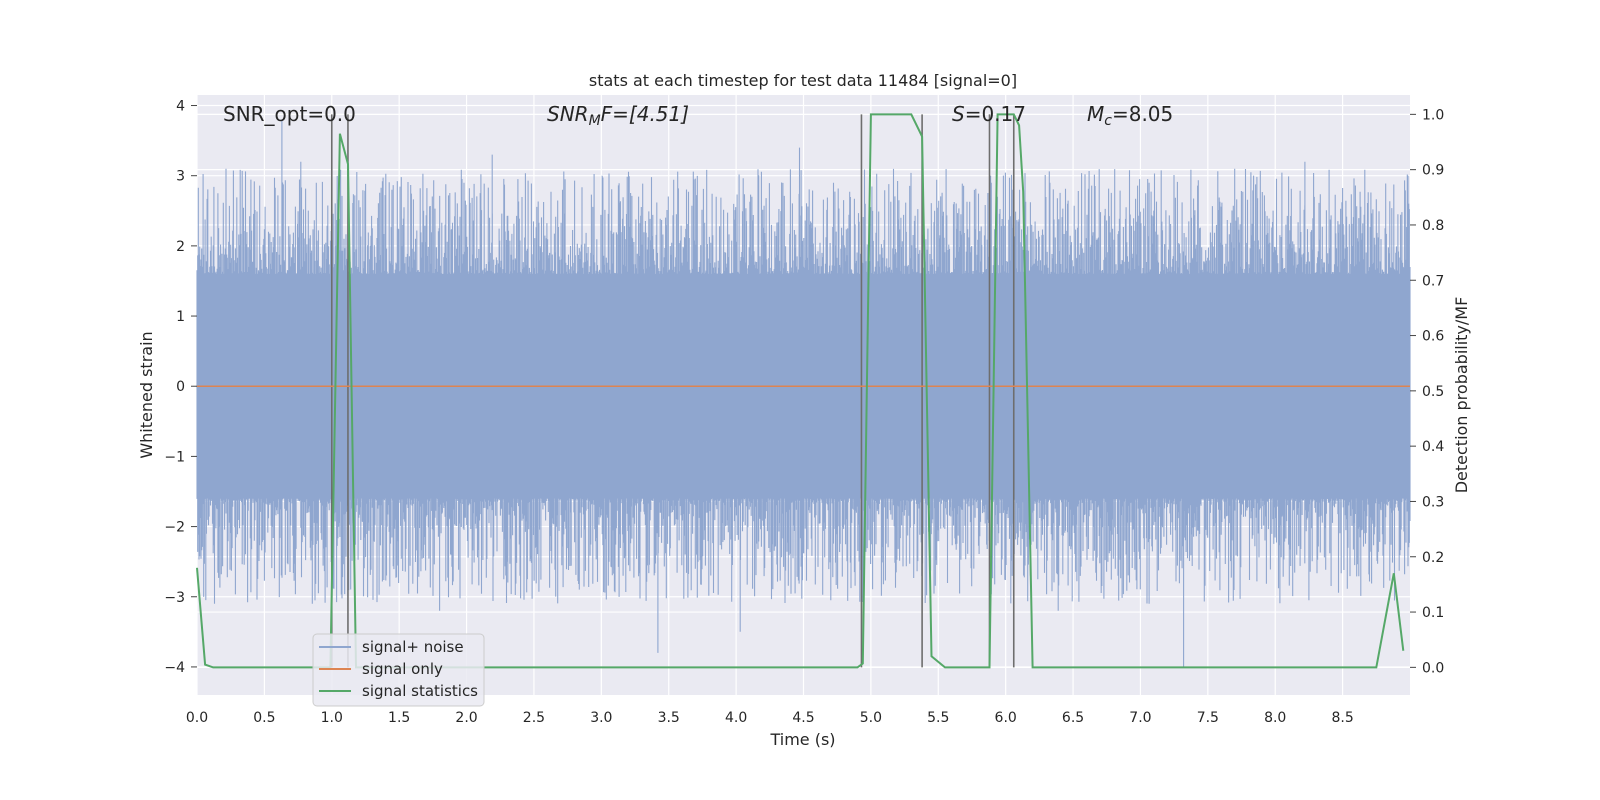  Describe the element at coordinates (989, 114) in the screenshot. I see `annotation-s: S=0.17` at that location.